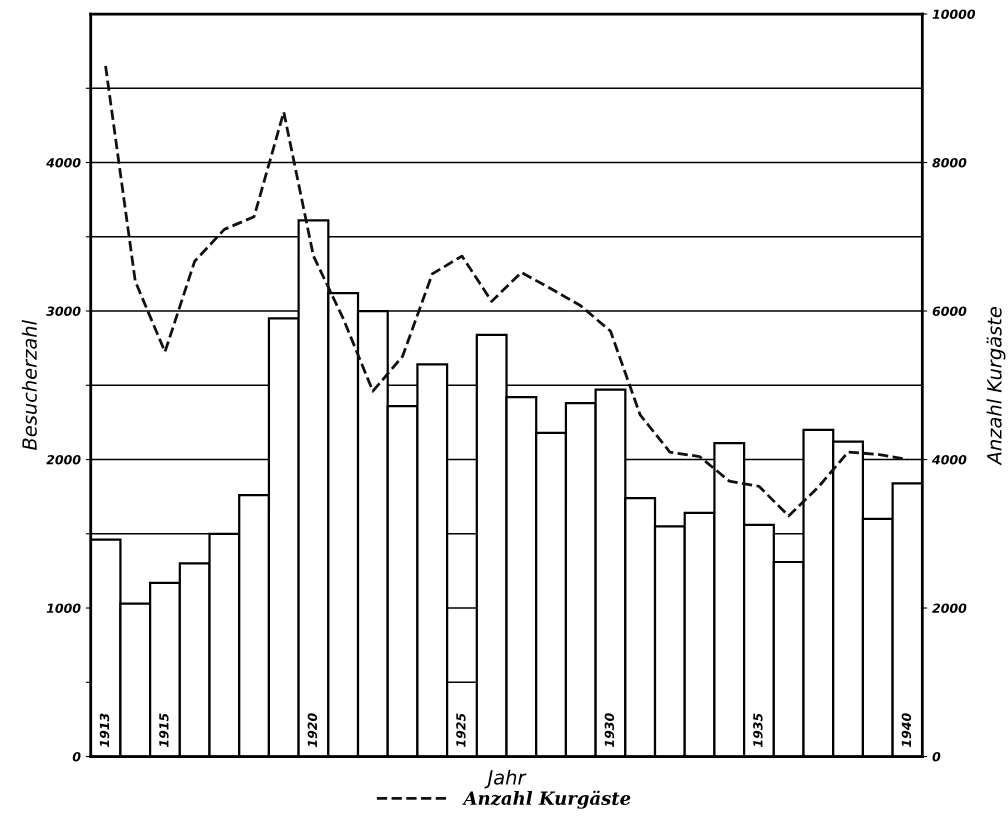 Image resolution: width=1008 pixels, height=825 pixels. I want to click on y2-tick-label: 6000, so click(949, 311).